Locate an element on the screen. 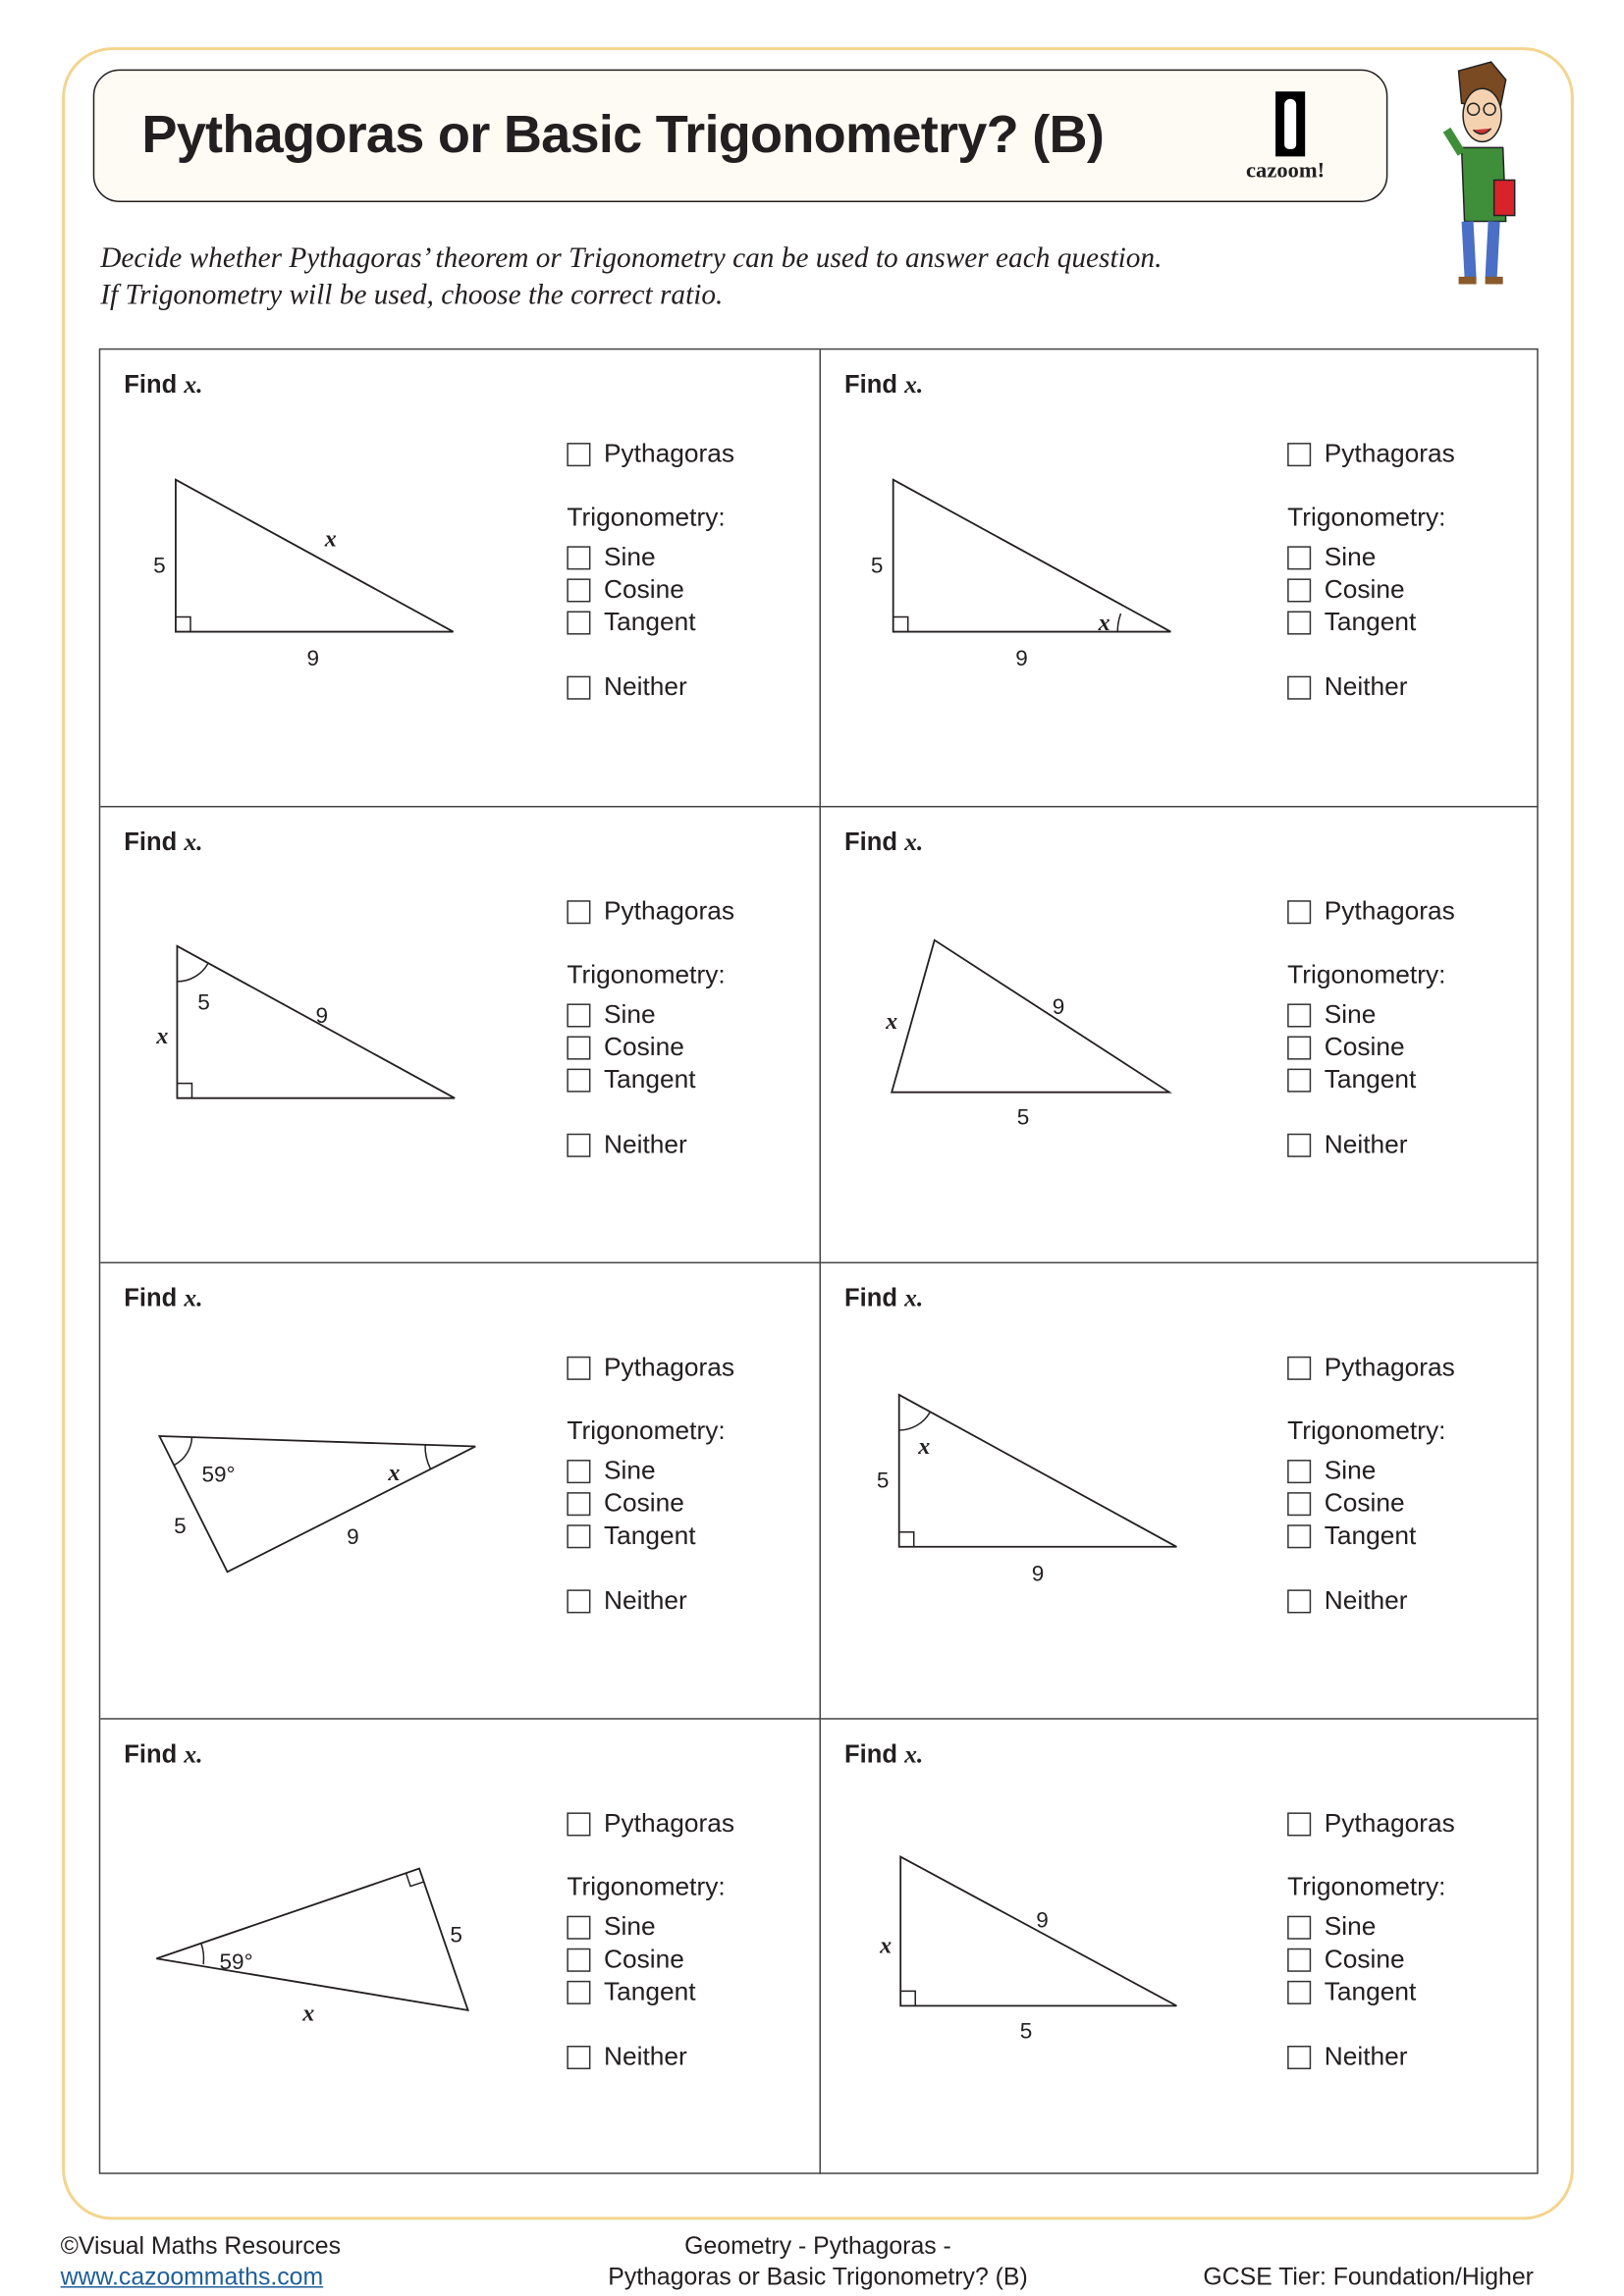 This screenshot has width=1624, height=2296. tier-label: GCSE Tier: Foundation/Higher is located at coordinates (1368, 2277).